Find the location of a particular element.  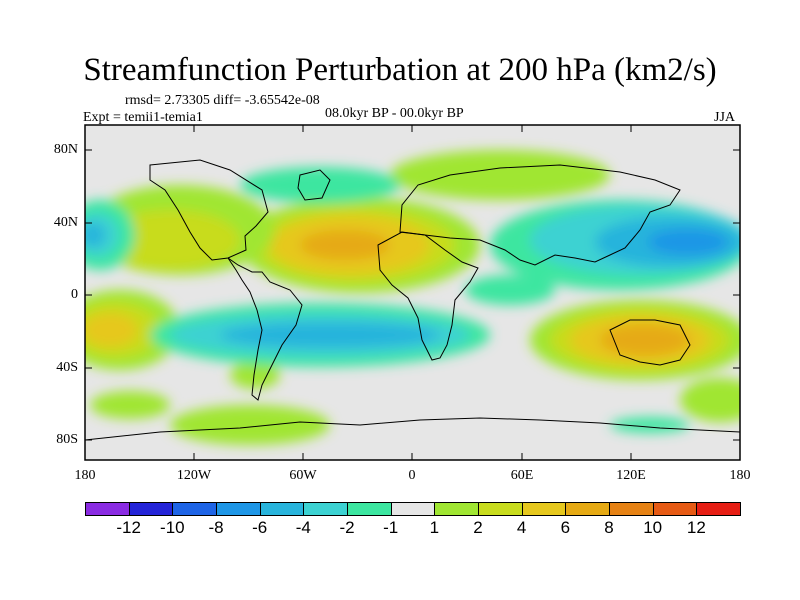

australia-outline is located at coordinates (650, 342).